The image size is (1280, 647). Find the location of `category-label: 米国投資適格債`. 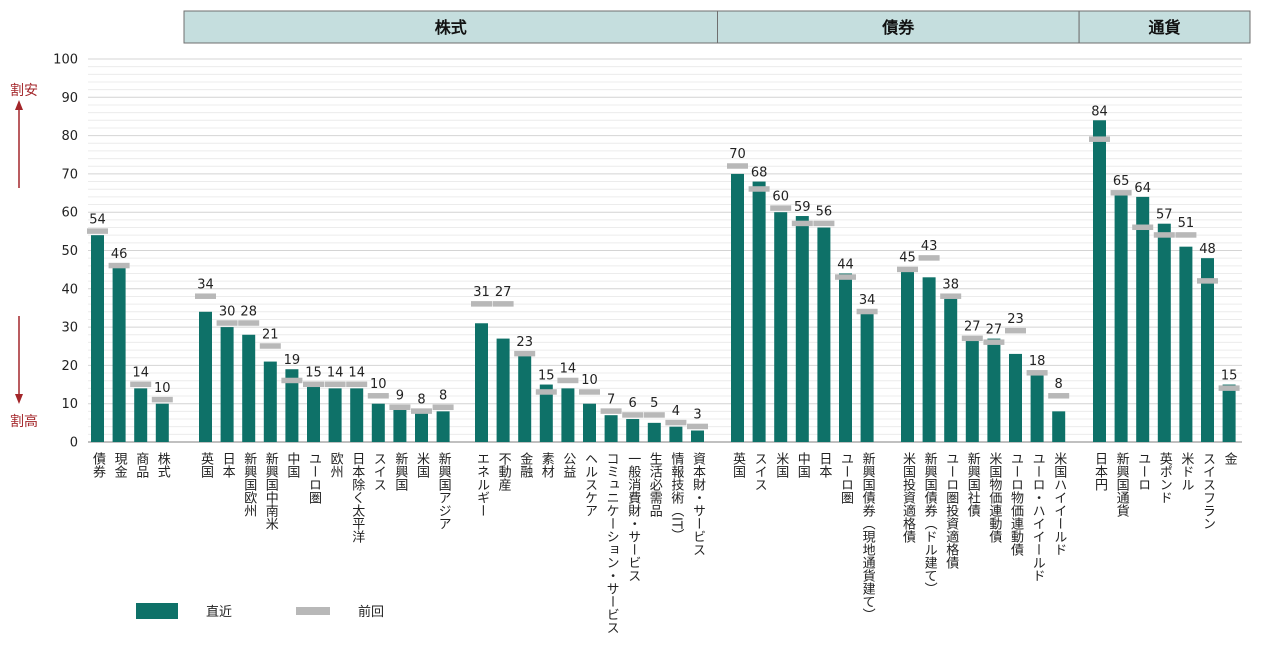

category-label: 米国投資適格債 is located at coordinates (908, 498).